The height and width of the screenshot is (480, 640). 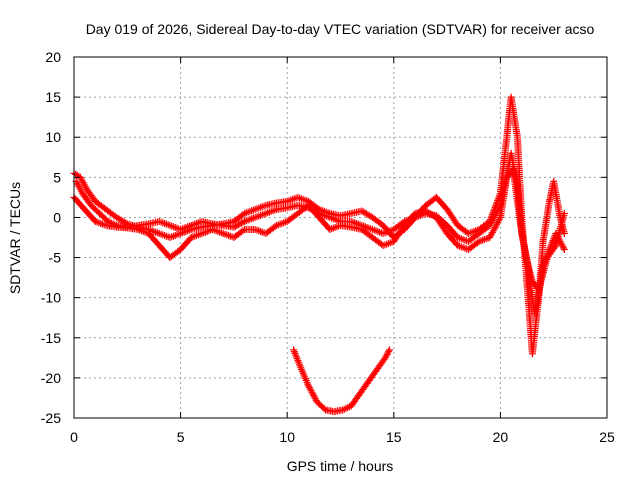 I want to click on x-tick-label: 20, so click(x=501, y=437).